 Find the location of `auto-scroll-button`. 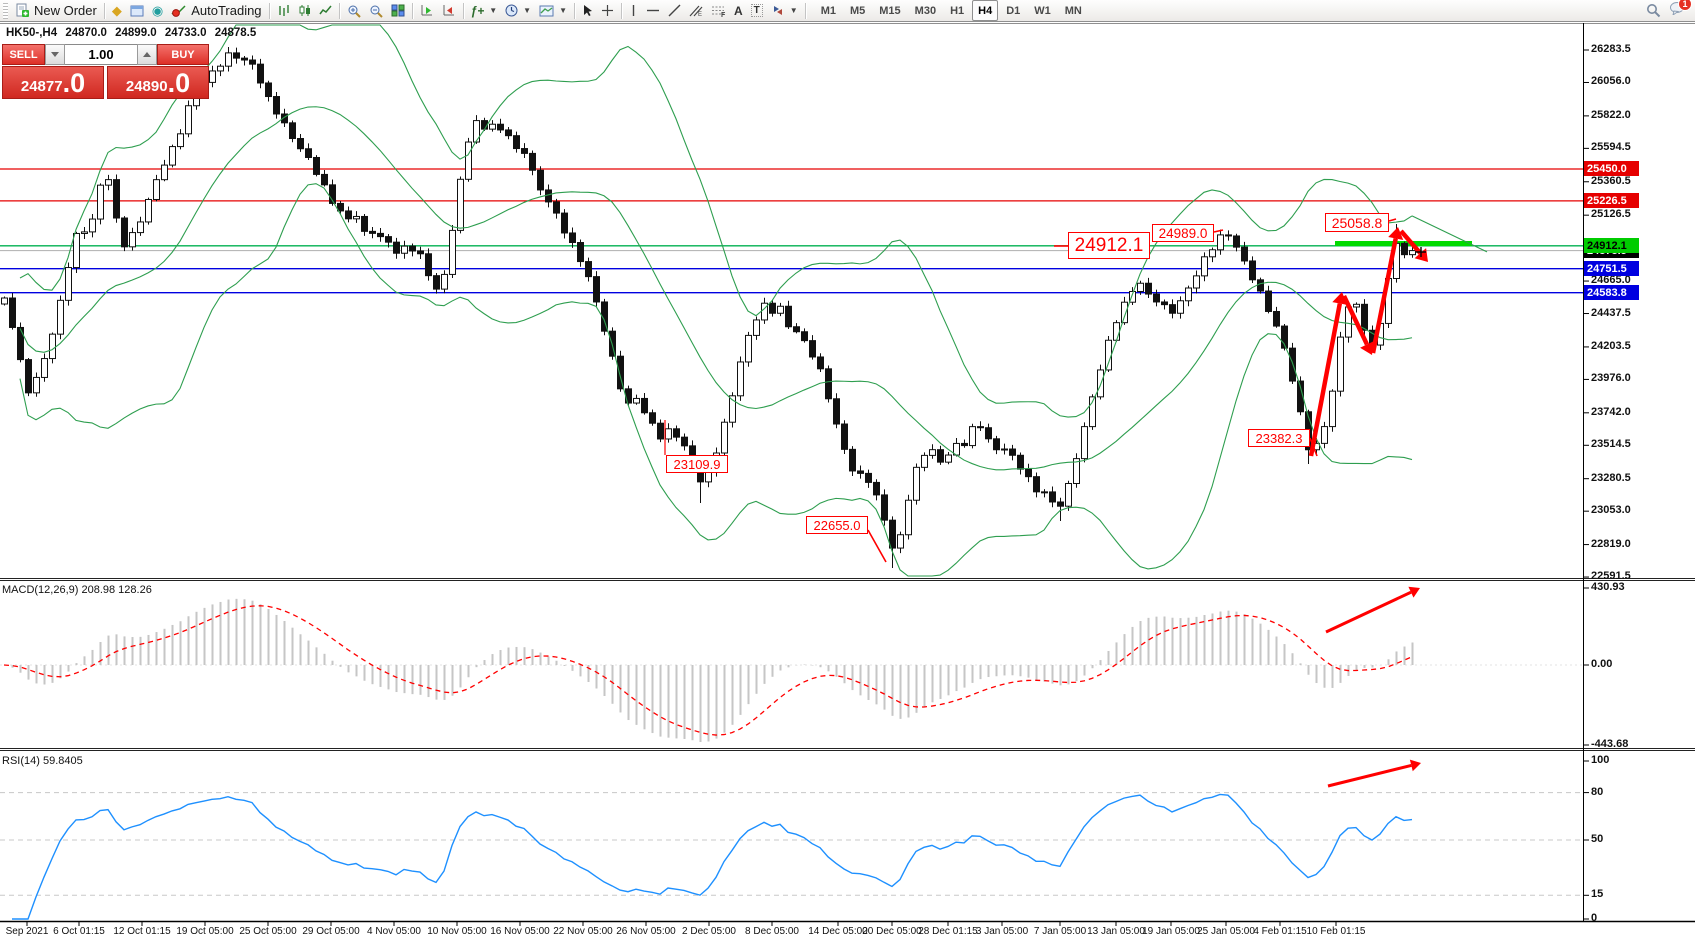

auto-scroll-button is located at coordinates (427, 10).